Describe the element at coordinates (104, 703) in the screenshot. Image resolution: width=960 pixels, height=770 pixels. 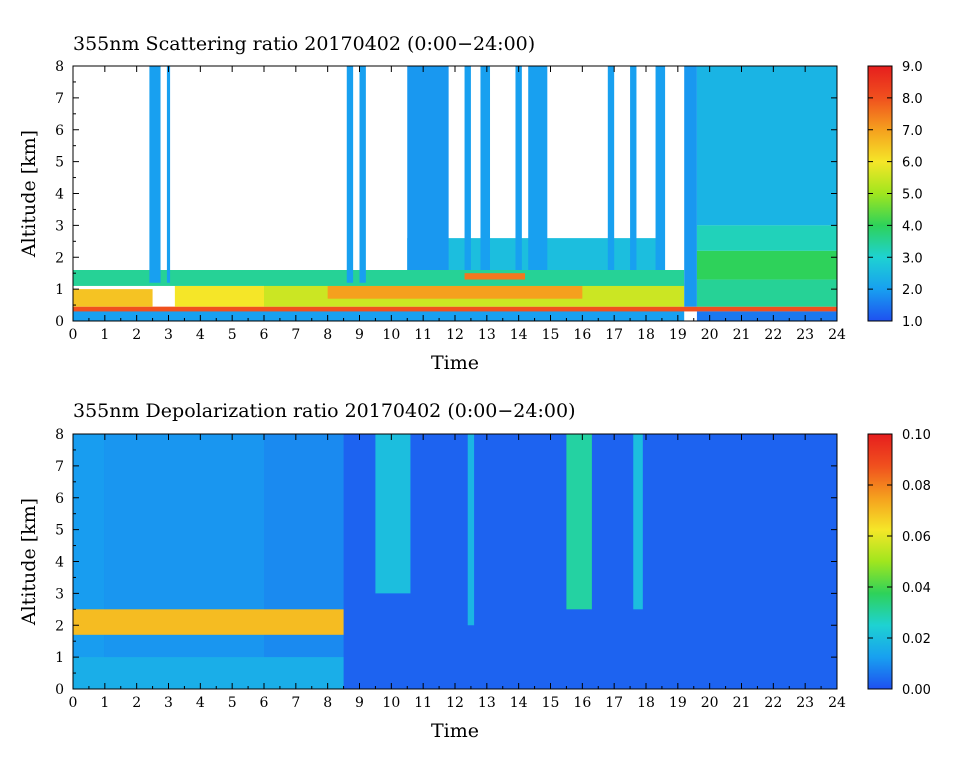
I see `x-tick-label: 1` at that location.